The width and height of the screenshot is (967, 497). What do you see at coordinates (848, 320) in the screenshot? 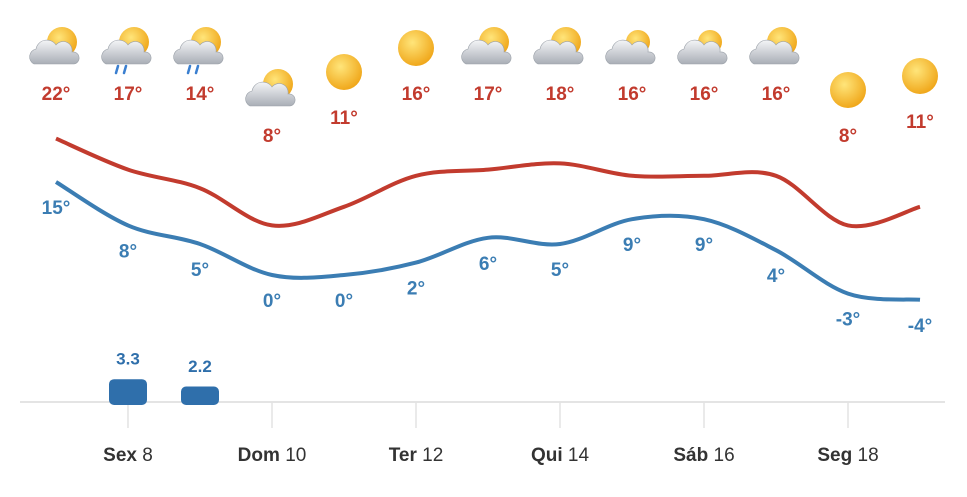
I see `temperature-label: -3°` at bounding box center [848, 320].